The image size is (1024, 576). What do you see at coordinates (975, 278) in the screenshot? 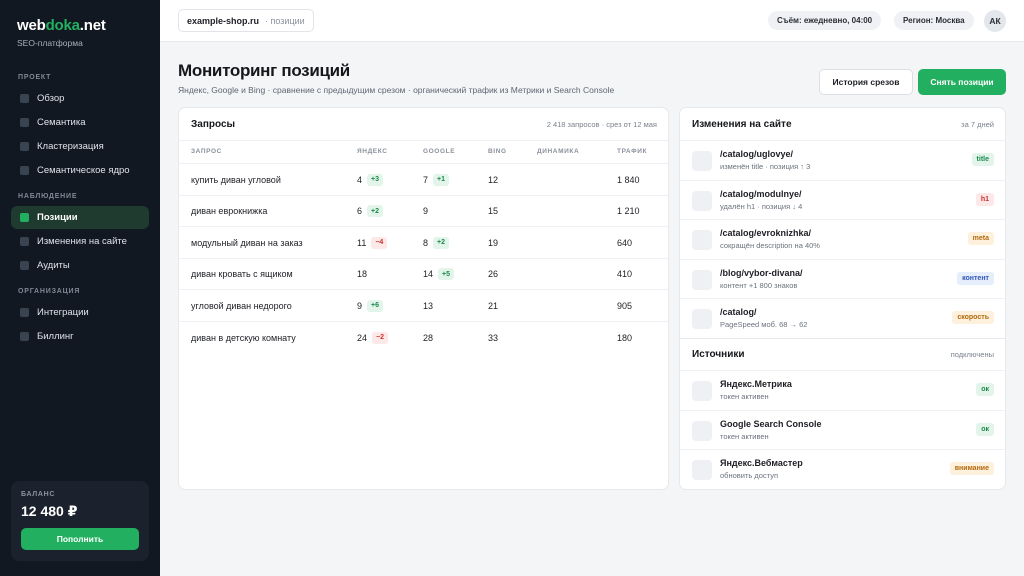
I see `change-tag: контент` at bounding box center [975, 278].